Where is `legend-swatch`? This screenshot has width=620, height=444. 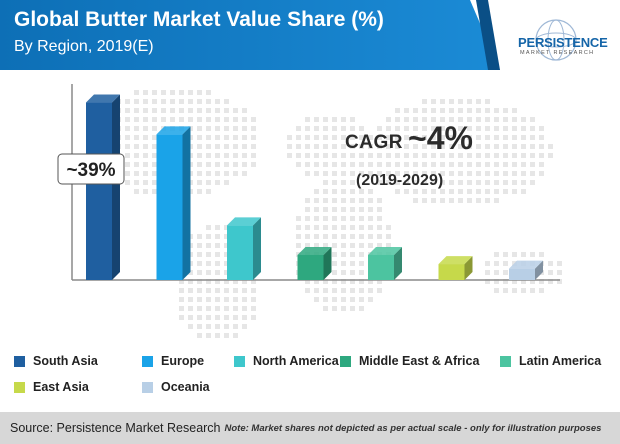 legend-swatch is located at coordinates (19, 387).